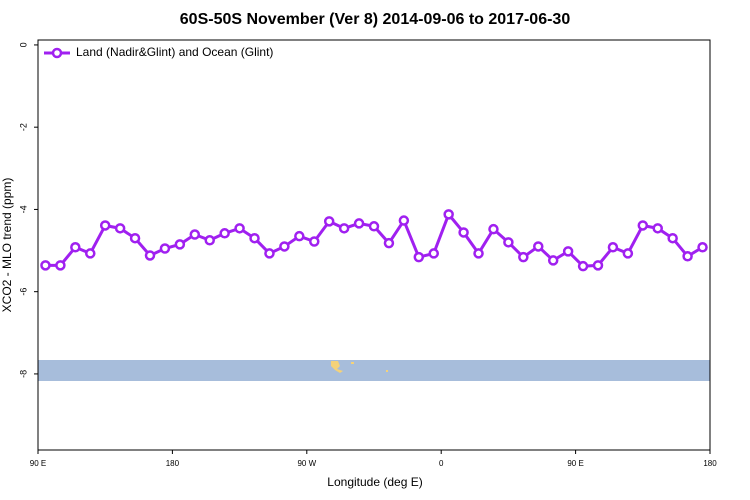 This screenshot has width=750, height=500. Describe the element at coordinates (441, 463) in the screenshot. I see `x-tick-label: 0` at that location.